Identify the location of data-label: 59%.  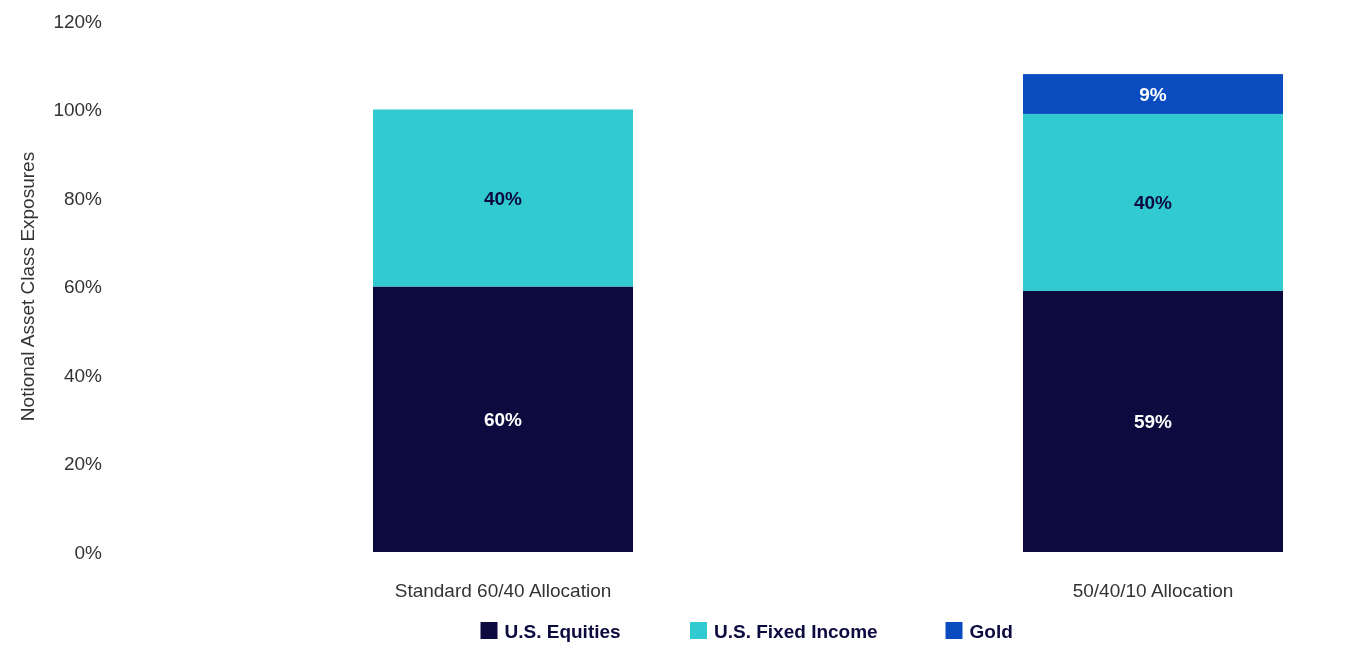
(1153, 422).